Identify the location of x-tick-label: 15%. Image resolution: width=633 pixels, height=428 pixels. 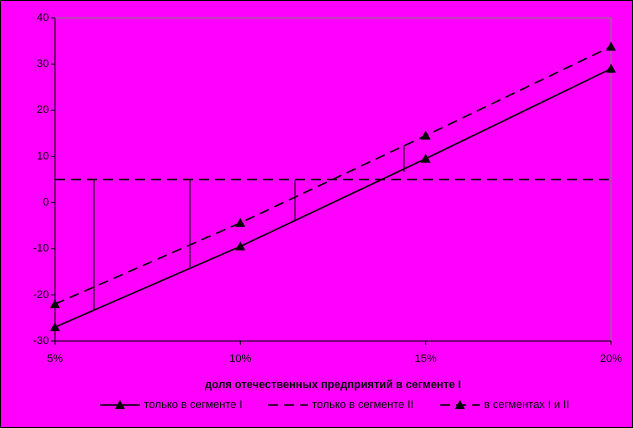
(426, 359).